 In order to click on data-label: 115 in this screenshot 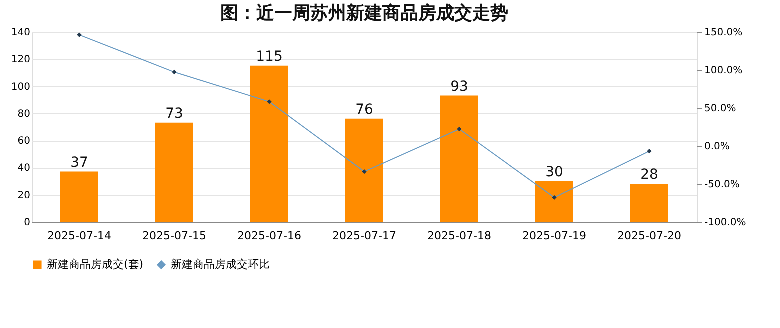, I will do `click(269, 56)`.